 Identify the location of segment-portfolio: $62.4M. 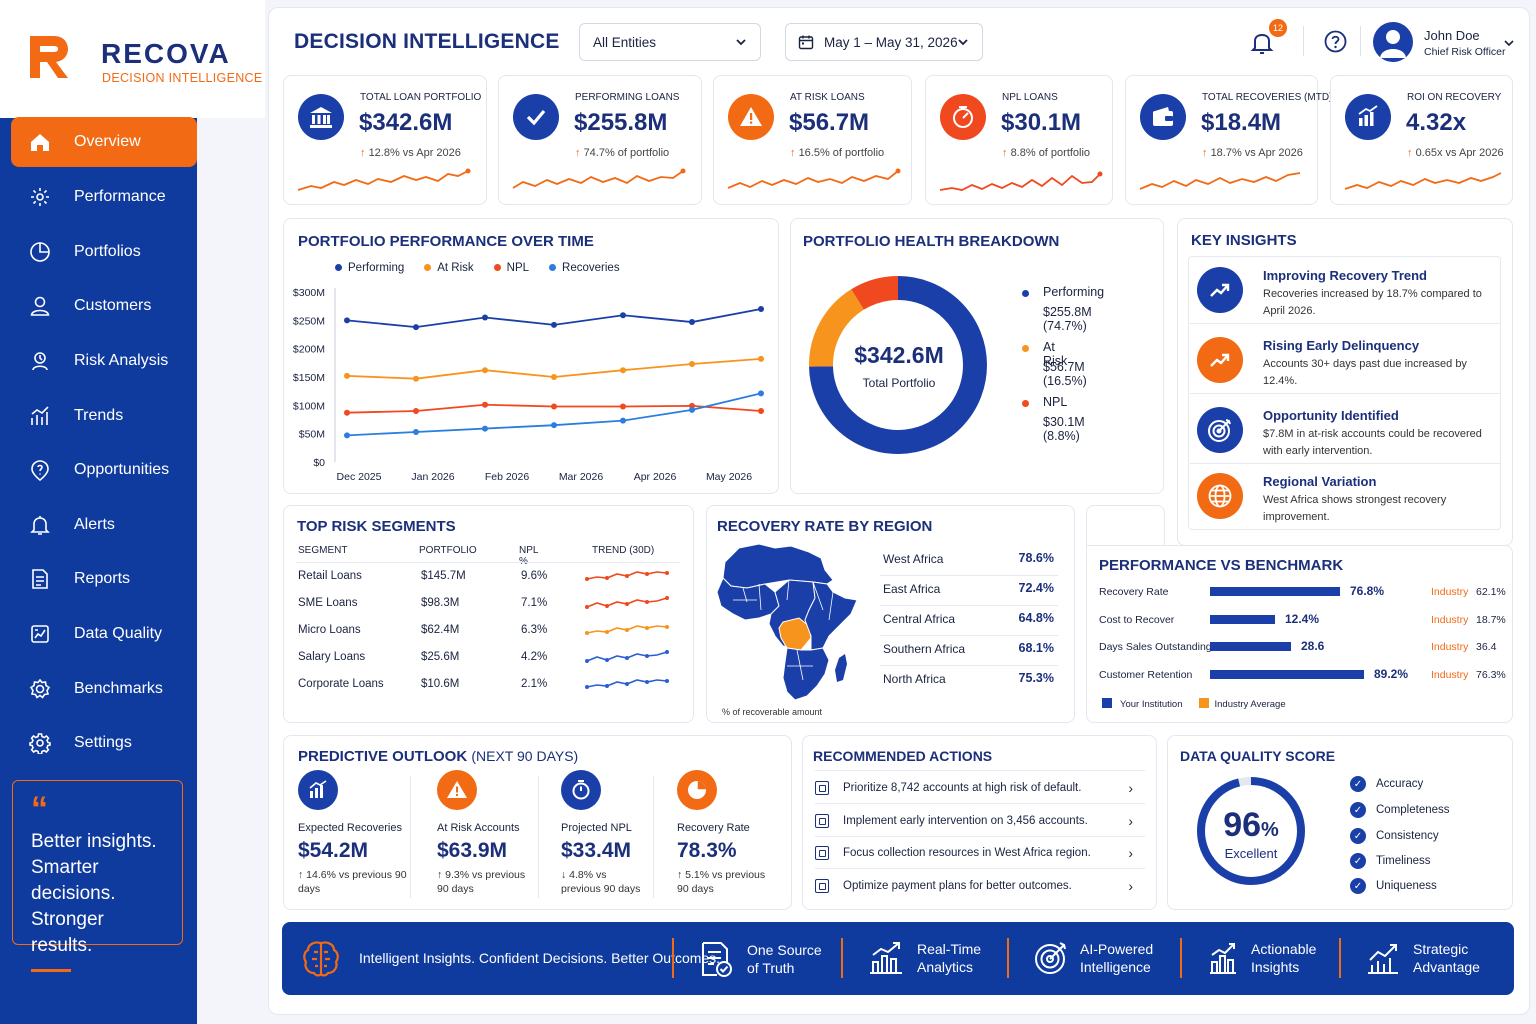
(440, 630).